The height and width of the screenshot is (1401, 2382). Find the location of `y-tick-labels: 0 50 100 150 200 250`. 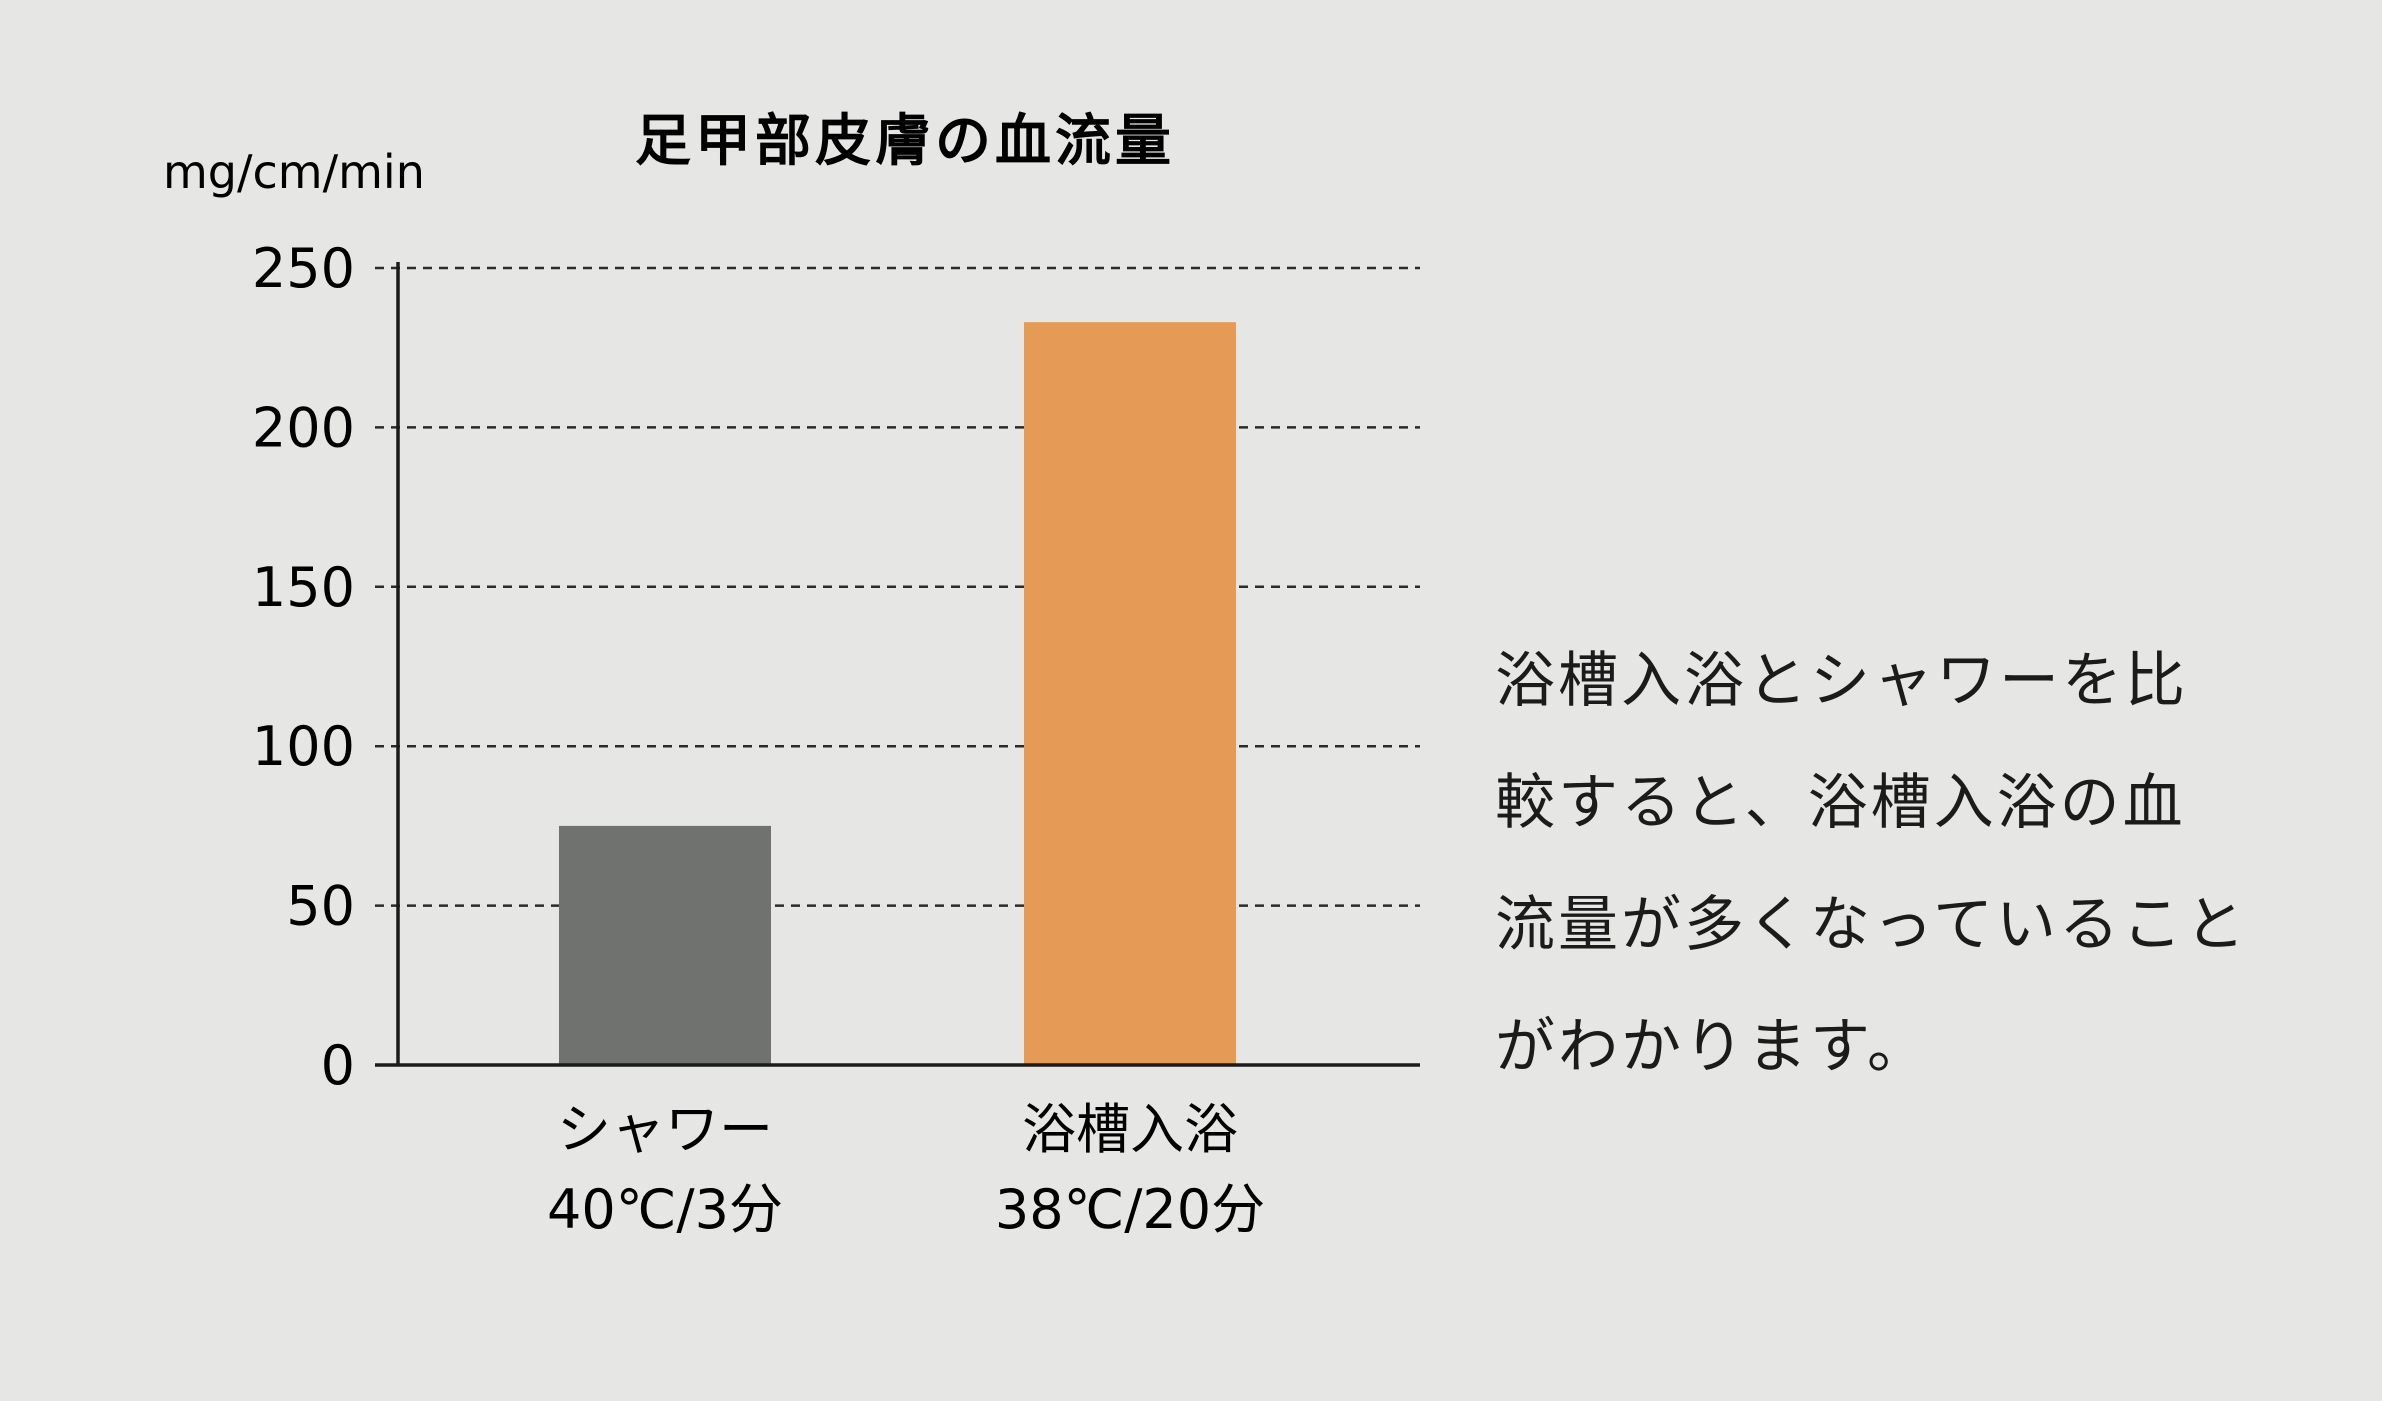

y-tick-labels: 0 50 100 150 200 250 is located at coordinates (303, 667).